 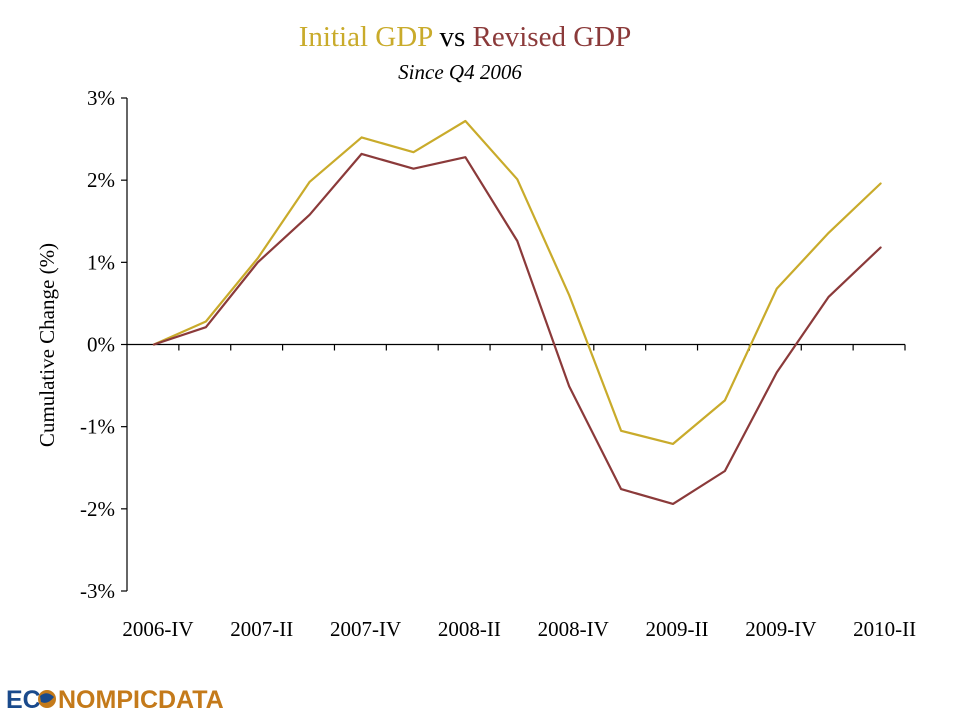 What do you see at coordinates (365, 37) in the screenshot?
I see `title-initial: Initial GDP` at bounding box center [365, 37].